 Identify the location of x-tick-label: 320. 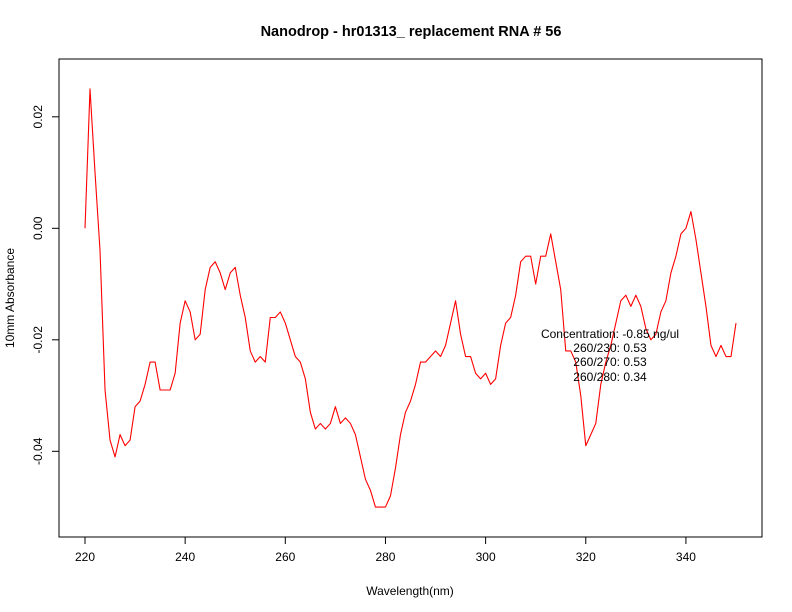
(586, 557).